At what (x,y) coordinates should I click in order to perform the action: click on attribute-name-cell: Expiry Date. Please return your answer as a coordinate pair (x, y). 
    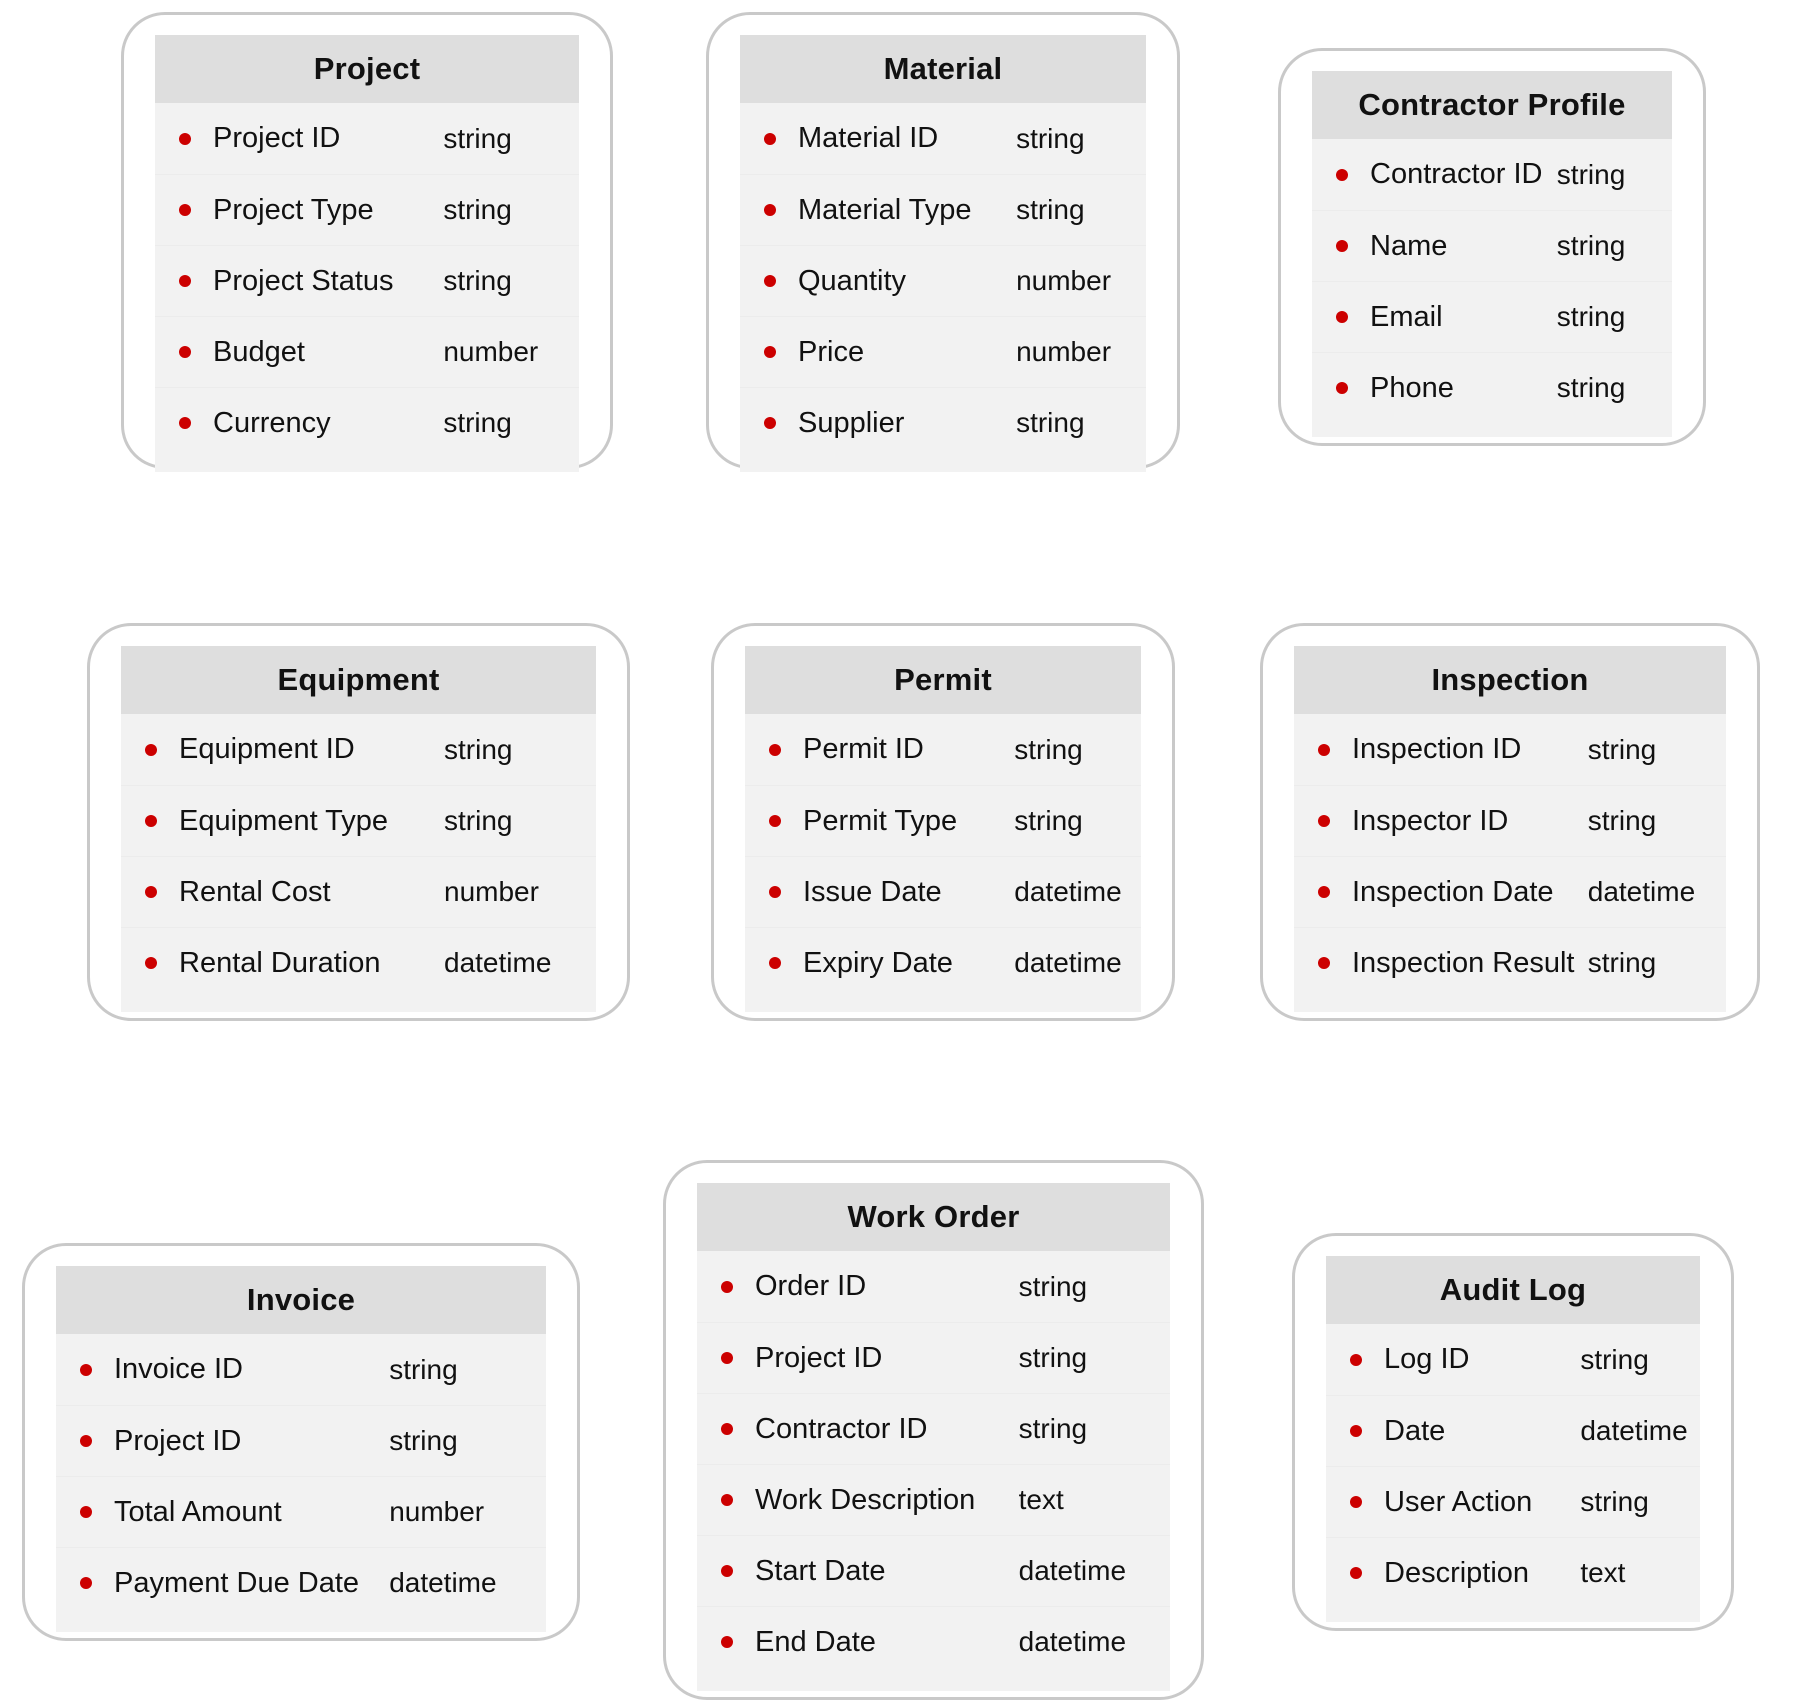
    Looking at the image, I should click on (879, 963).